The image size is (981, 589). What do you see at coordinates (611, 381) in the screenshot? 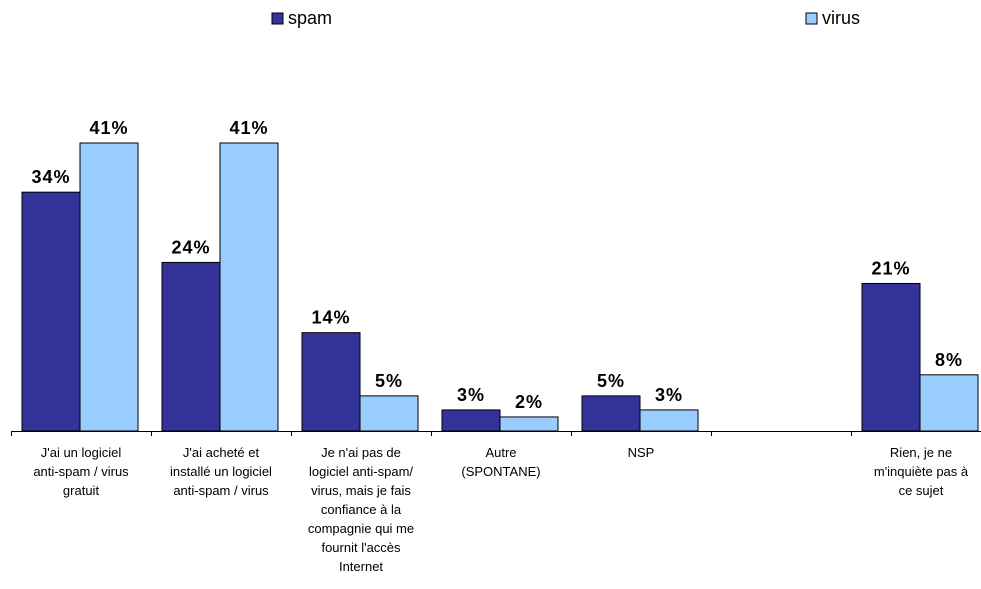
I see `data-label-spam-4: 5%` at bounding box center [611, 381].